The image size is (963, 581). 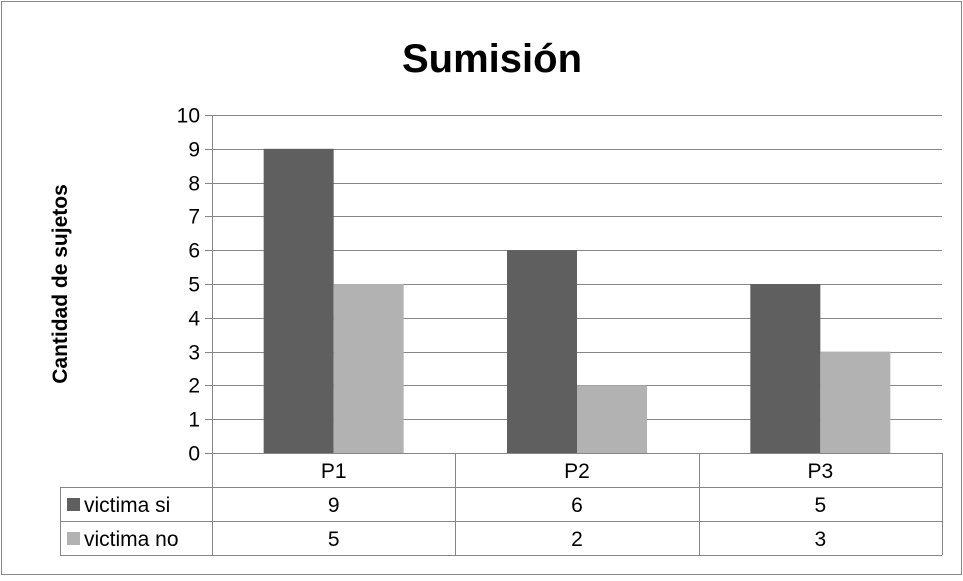 I want to click on axes: 0 1 2 3 4 5 6 7 8 9 10, so click(x=195, y=285).